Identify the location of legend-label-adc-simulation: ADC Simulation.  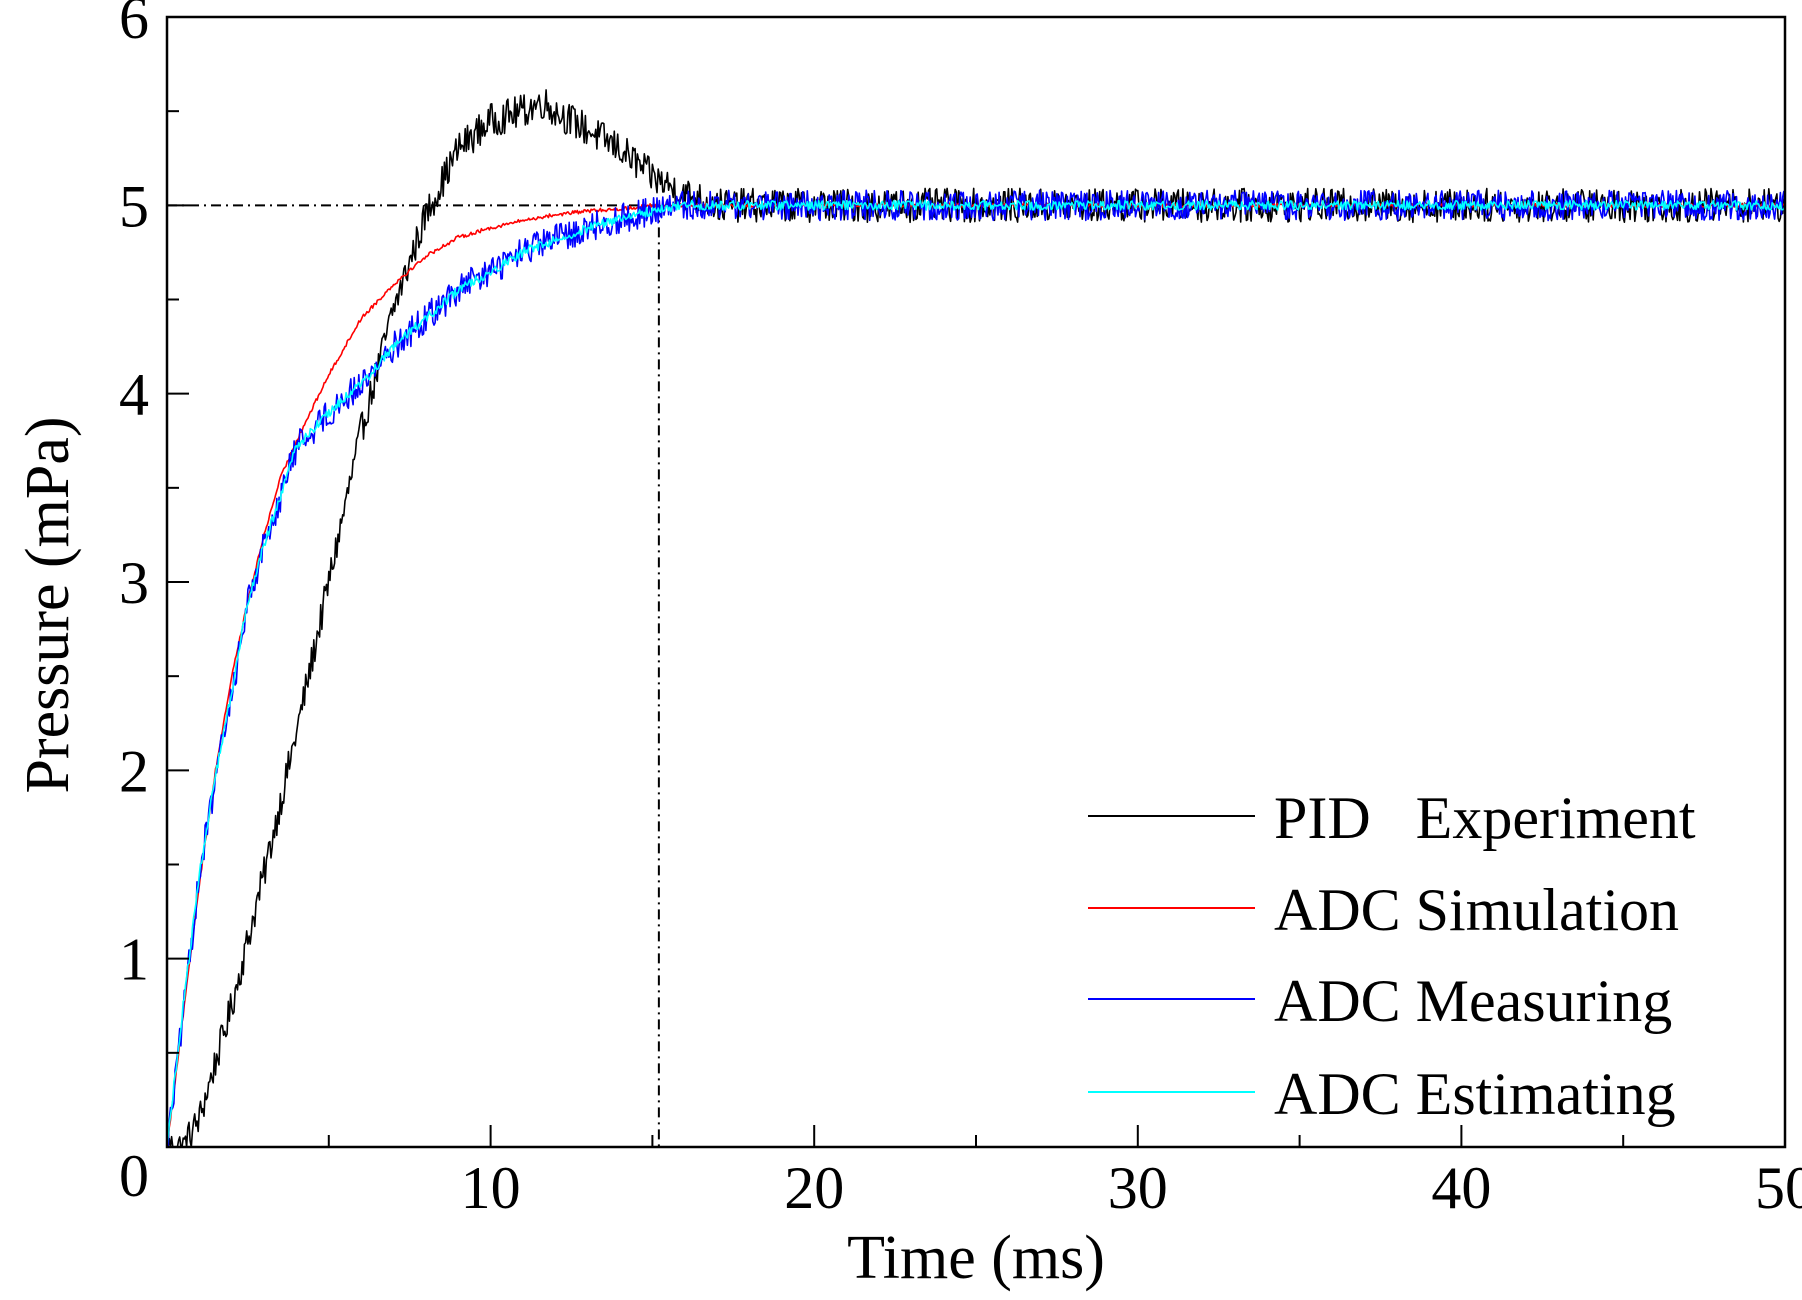
(1476, 910).